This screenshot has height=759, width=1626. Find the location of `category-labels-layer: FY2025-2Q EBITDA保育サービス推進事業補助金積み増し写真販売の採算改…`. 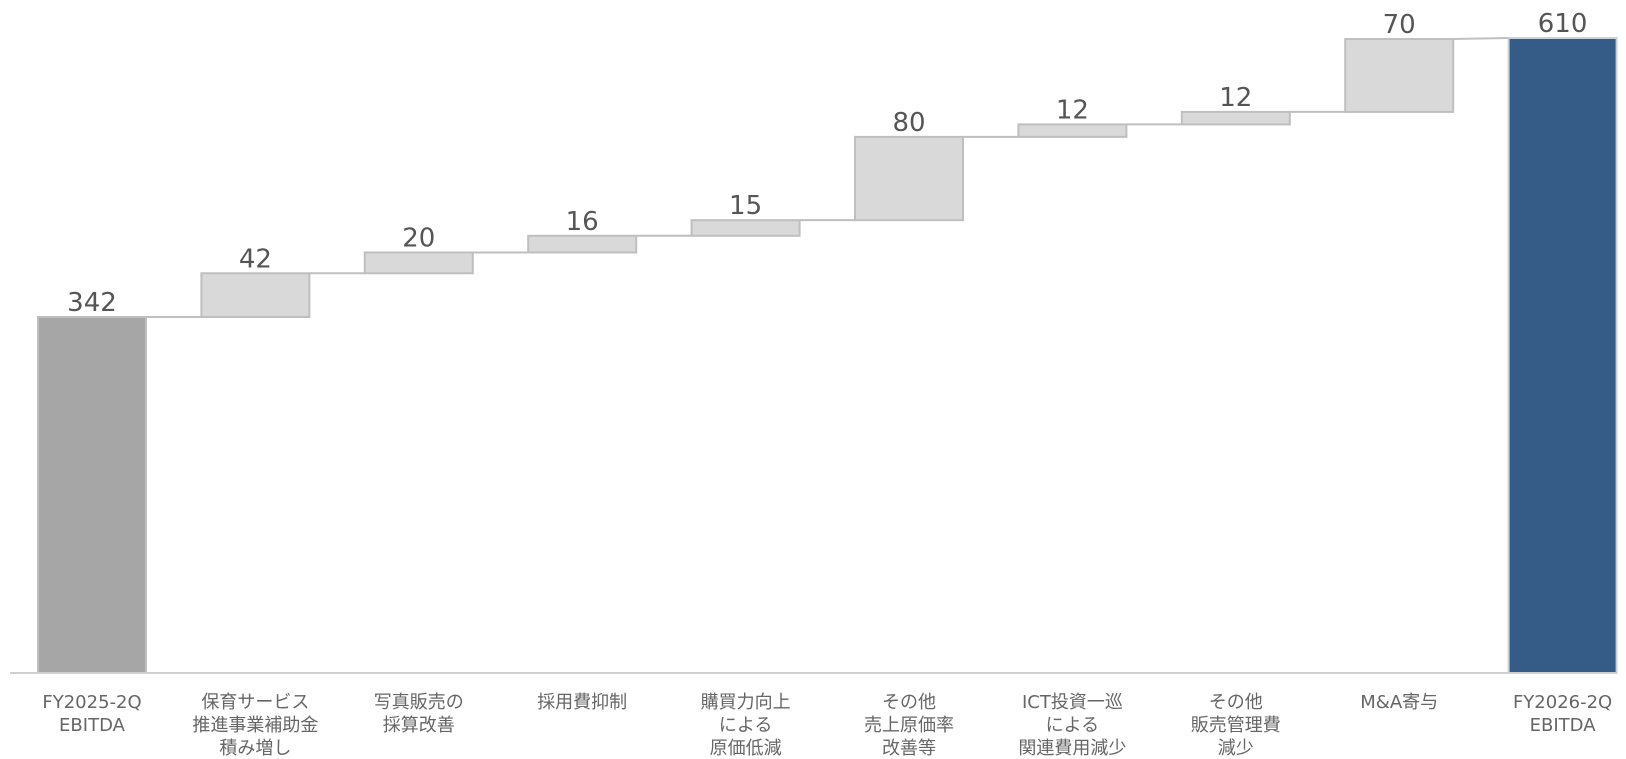

category-labels-layer: FY2025-2Q EBITDA保育サービス推進事業補助金積み増し写真販売の採算改… is located at coordinates (827, 725).